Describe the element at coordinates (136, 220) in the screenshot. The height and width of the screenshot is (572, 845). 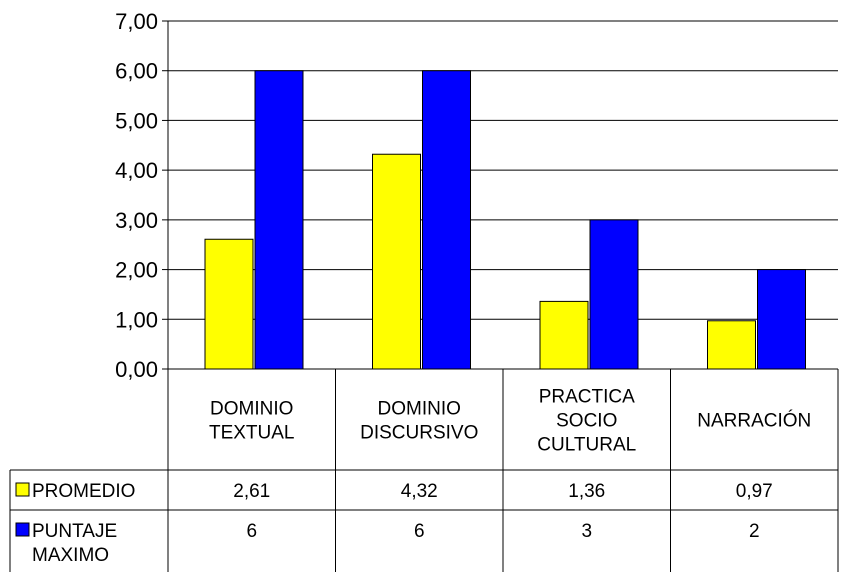
I see `y-tick-label: 3,00` at that location.